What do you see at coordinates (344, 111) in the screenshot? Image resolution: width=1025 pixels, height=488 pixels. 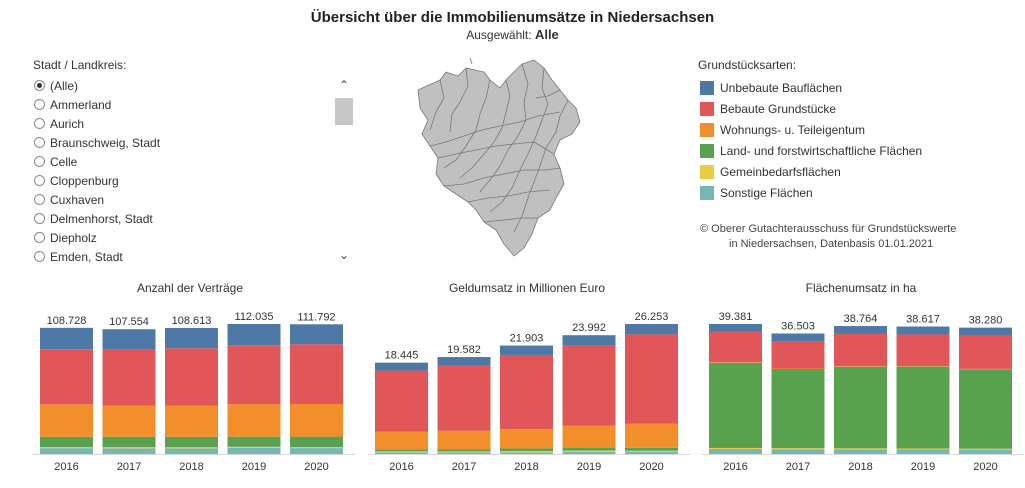 I see `scrollbar-thumb` at bounding box center [344, 111].